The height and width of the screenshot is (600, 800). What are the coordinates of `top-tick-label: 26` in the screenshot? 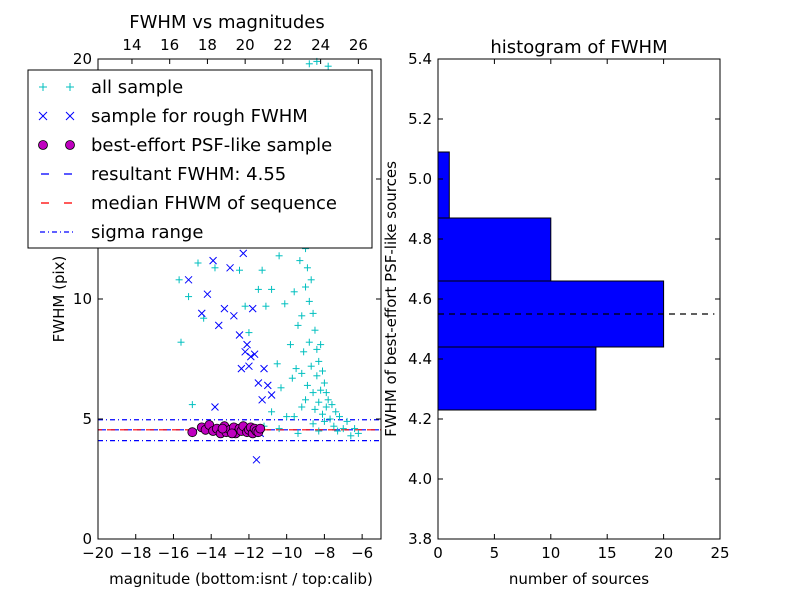 It's located at (358, 45).